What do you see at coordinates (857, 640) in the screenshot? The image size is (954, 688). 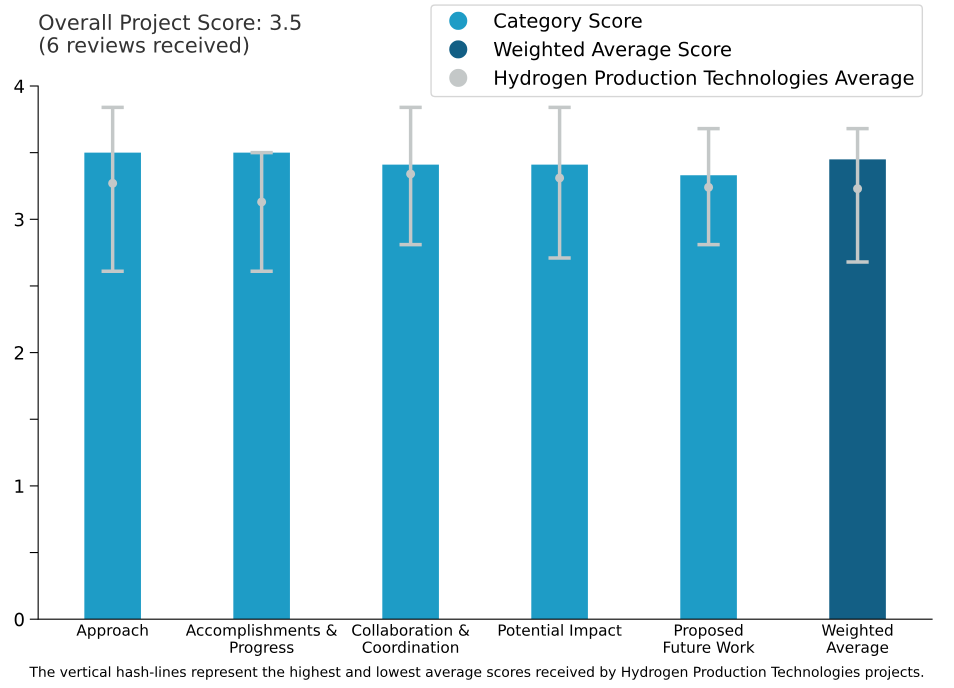 I see `x-tick-label: Weighted Average` at bounding box center [857, 640].